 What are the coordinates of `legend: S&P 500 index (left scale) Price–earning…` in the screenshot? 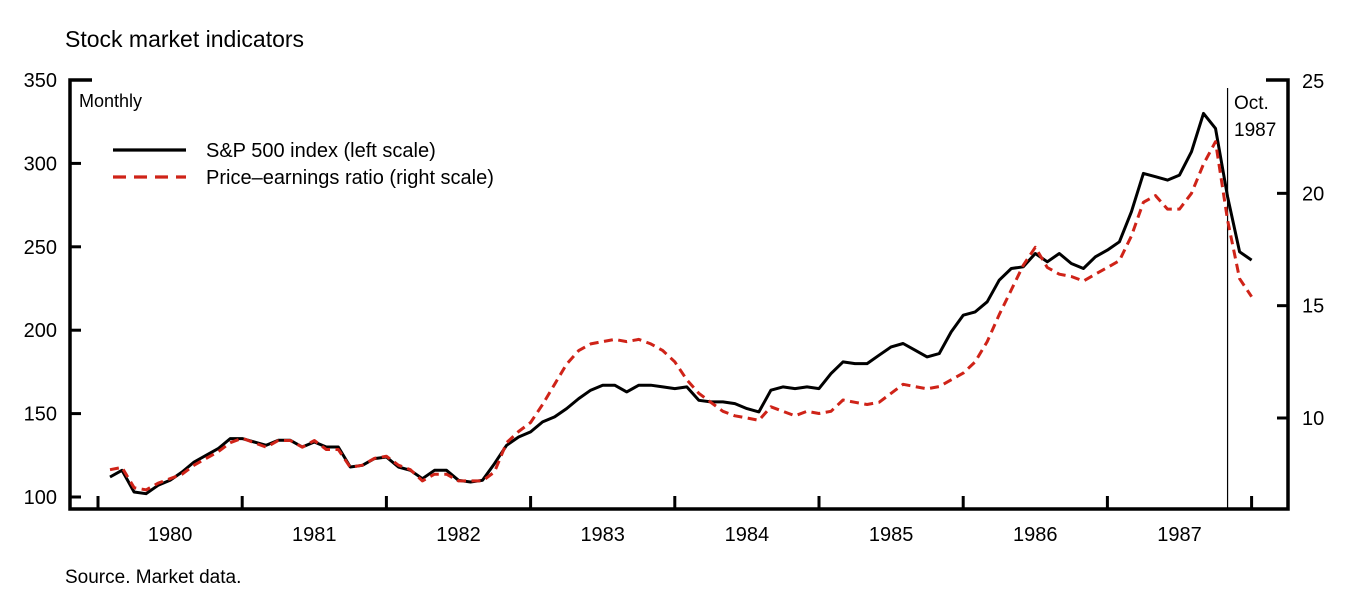 It's located at (303, 164).